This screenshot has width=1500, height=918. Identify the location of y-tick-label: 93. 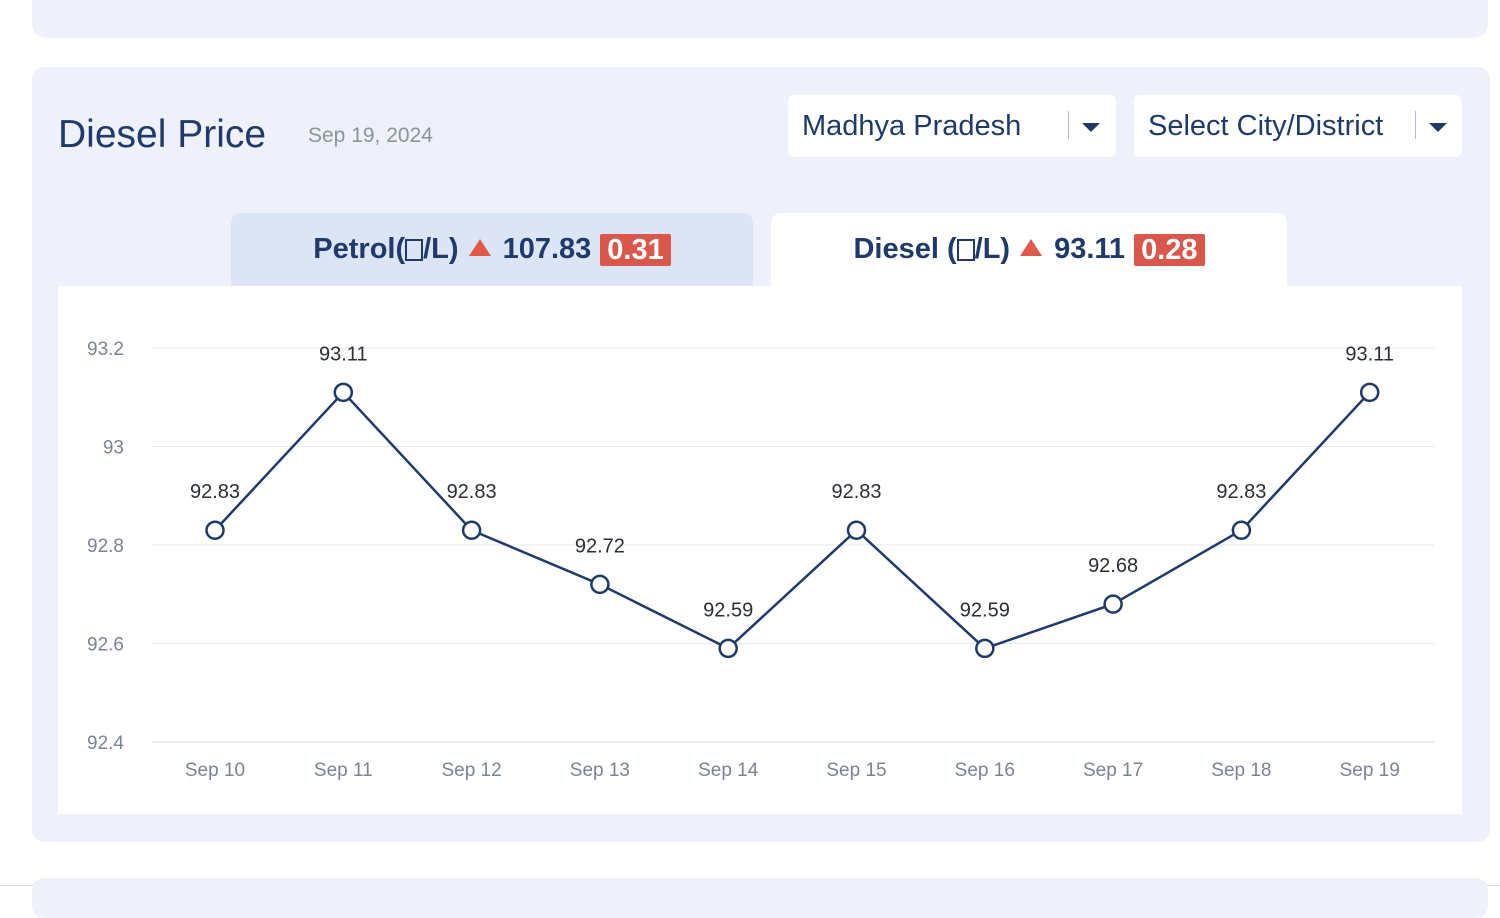
(113, 448).